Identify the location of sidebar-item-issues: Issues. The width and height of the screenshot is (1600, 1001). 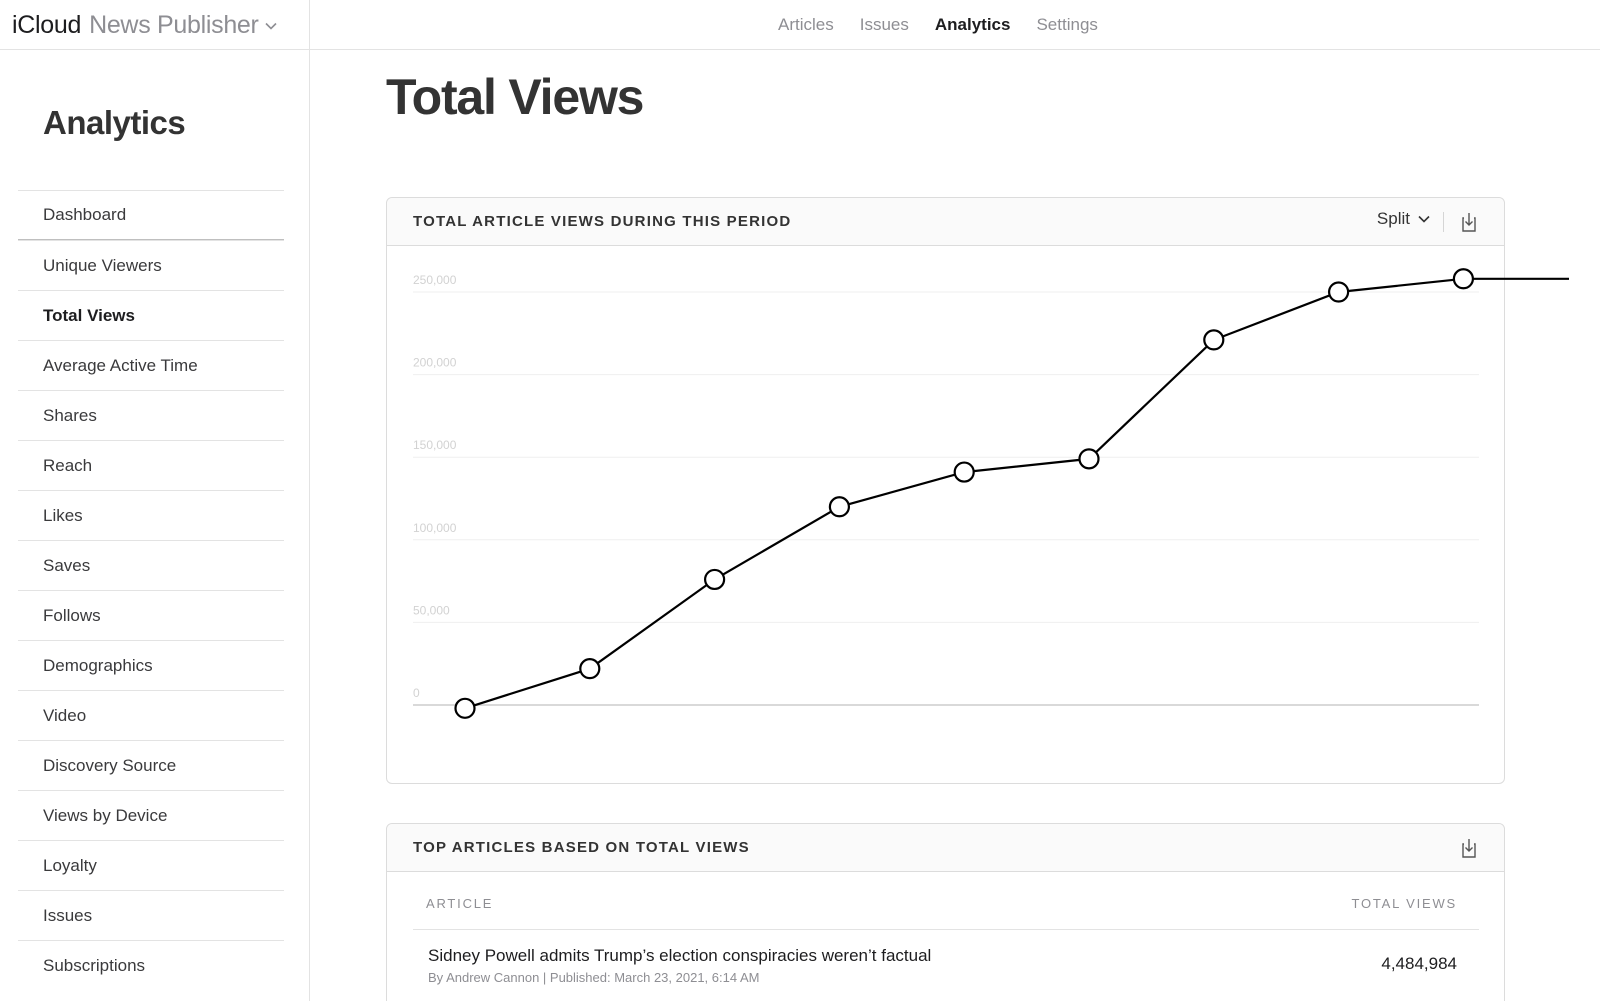
(151, 915).